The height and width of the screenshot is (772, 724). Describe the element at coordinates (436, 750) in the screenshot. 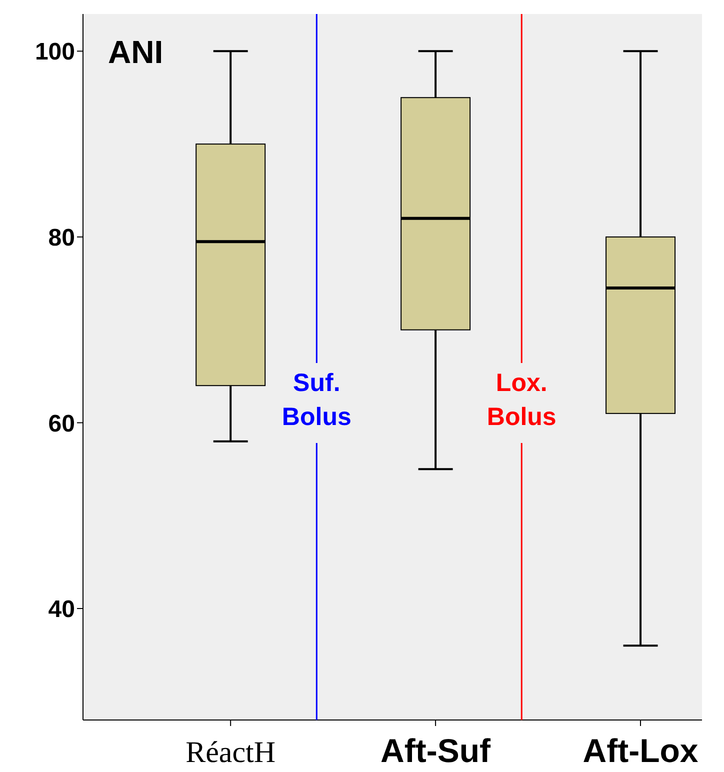

I see `x-tick-label: Aft-Suf` at that location.